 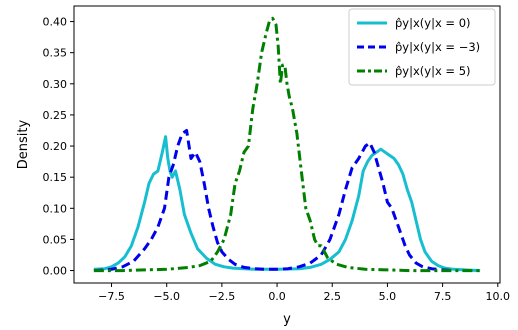 What do you see at coordinates (304, 293) in the screenshot?
I see `x-axis: −7.5 −5.0 −2.5 0.0 2.5 5.0 7.5 10.0` at bounding box center [304, 293].